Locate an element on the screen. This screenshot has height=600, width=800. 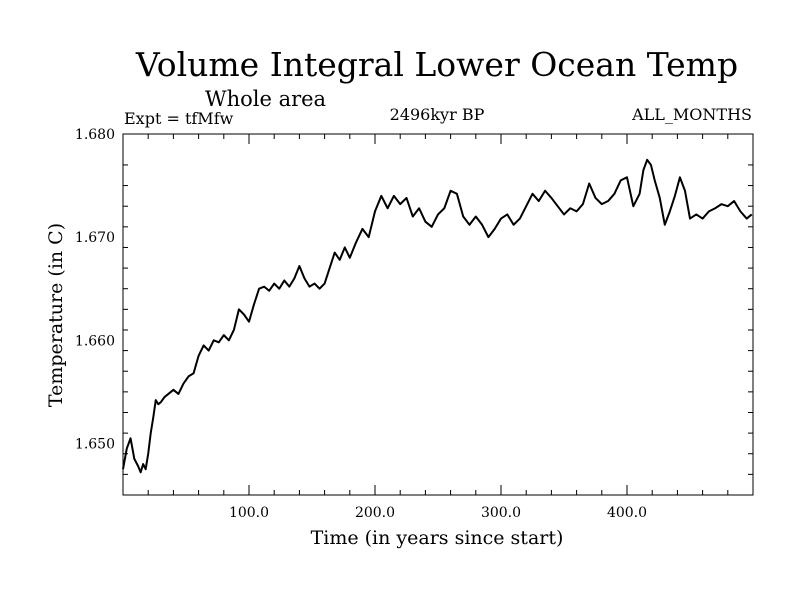
chart-title: Volume Integral Lower Ocean Temp is located at coordinates (436, 64).